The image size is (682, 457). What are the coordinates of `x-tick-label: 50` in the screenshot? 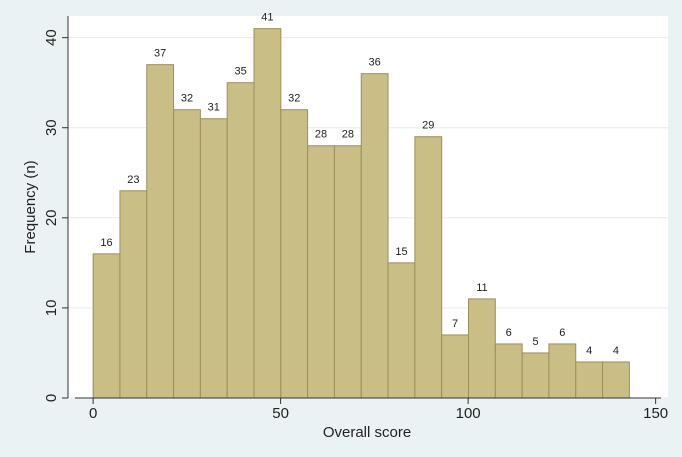 It's located at (280, 413).